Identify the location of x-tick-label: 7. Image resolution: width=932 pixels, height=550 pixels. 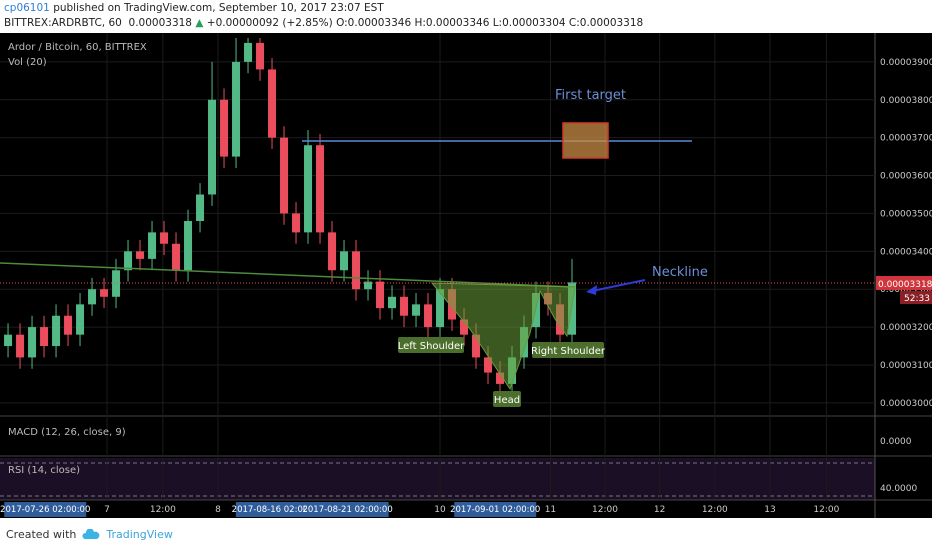
(107, 510).